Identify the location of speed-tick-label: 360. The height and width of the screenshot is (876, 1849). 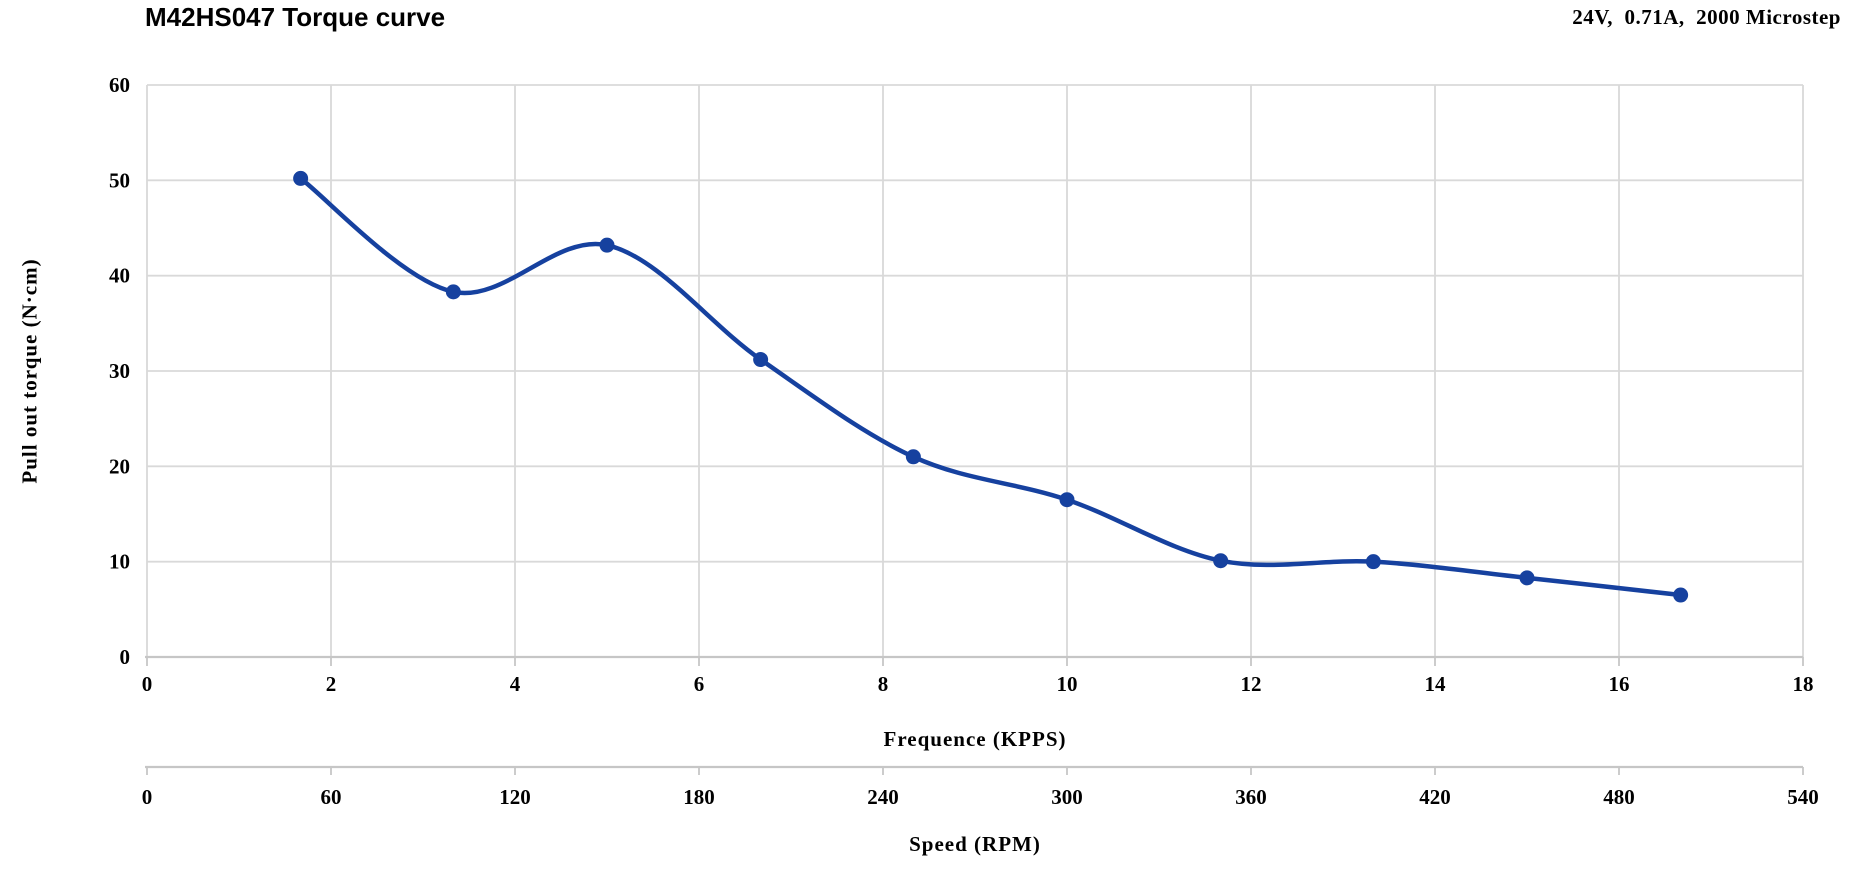
(1251, 797).